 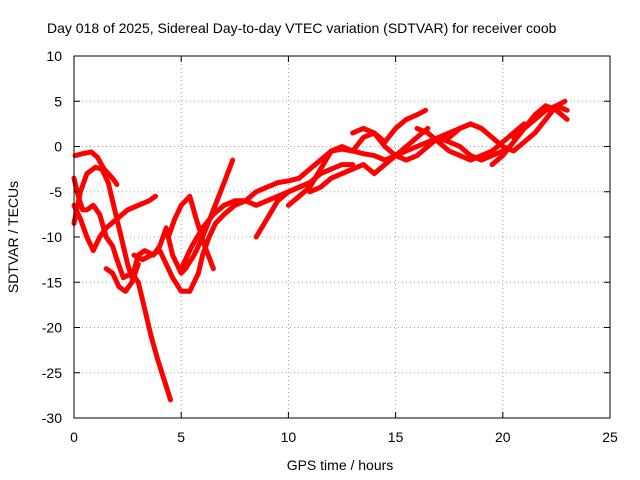 I want to click on y-tick-label: -20, so click(x=52, y=328).